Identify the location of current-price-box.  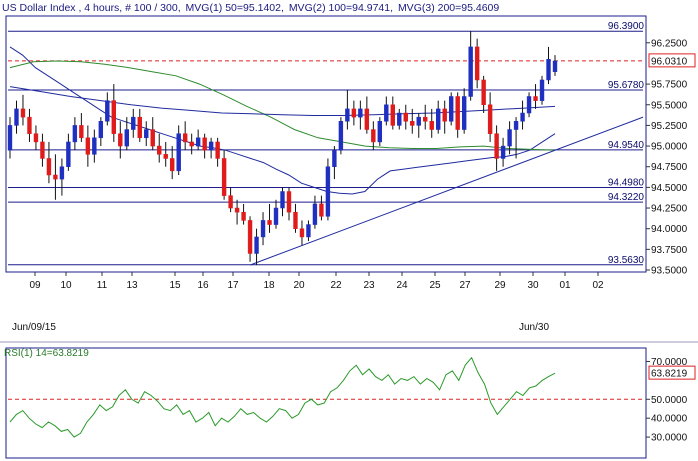
(672, 60).